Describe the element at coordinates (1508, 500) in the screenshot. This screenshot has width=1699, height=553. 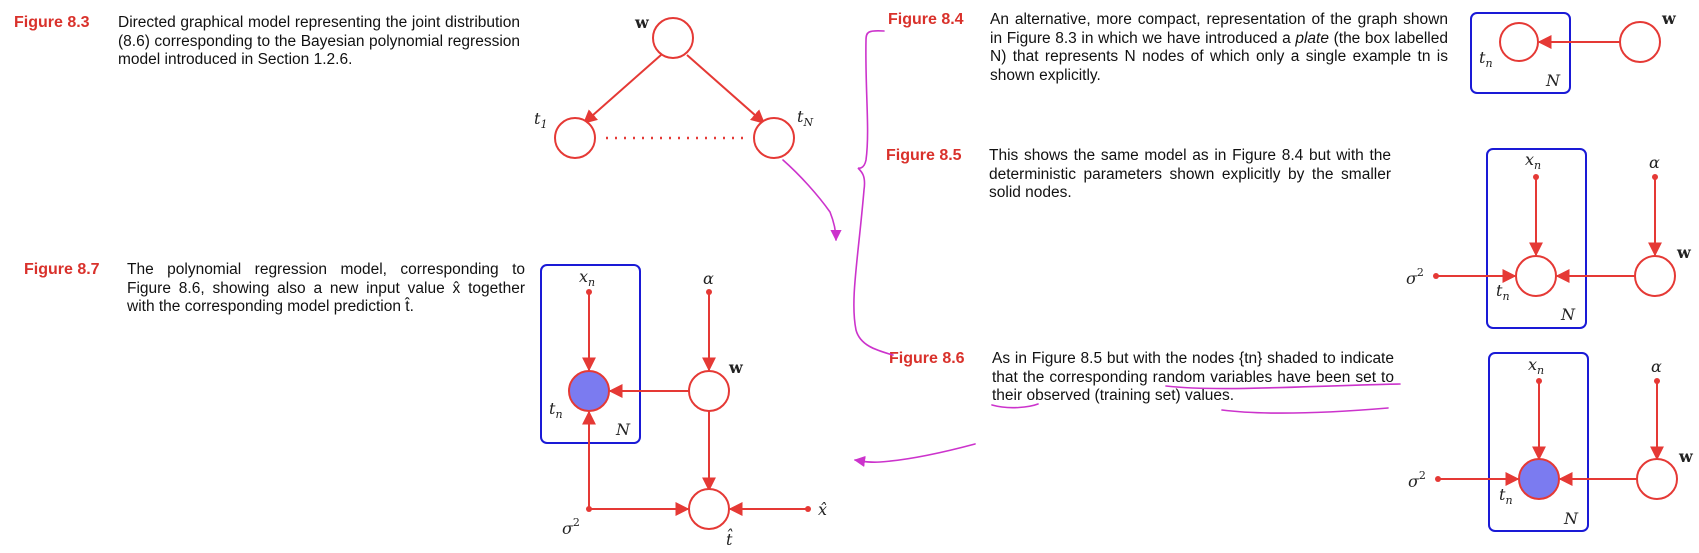
I see `label-tn-8-6-sub: n` at that location.